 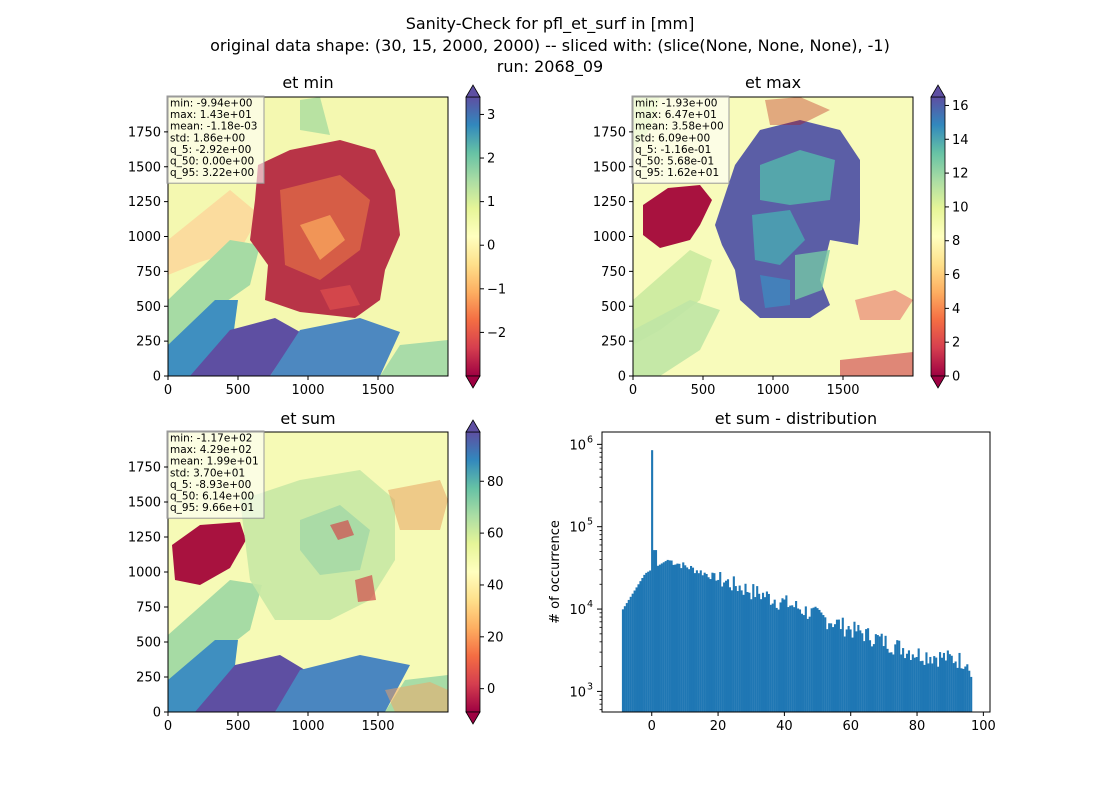 I want to click on colorbar-extend-max, so click(x=473, y=91).